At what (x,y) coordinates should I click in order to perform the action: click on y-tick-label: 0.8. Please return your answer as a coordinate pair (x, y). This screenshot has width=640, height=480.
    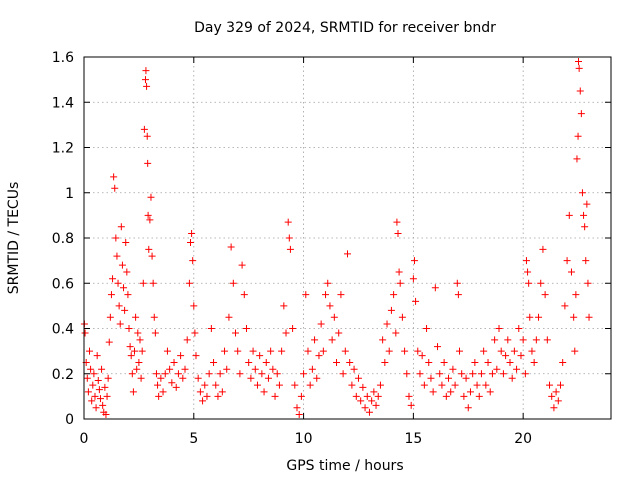
    Looking at the image, I should click on (63, 239).